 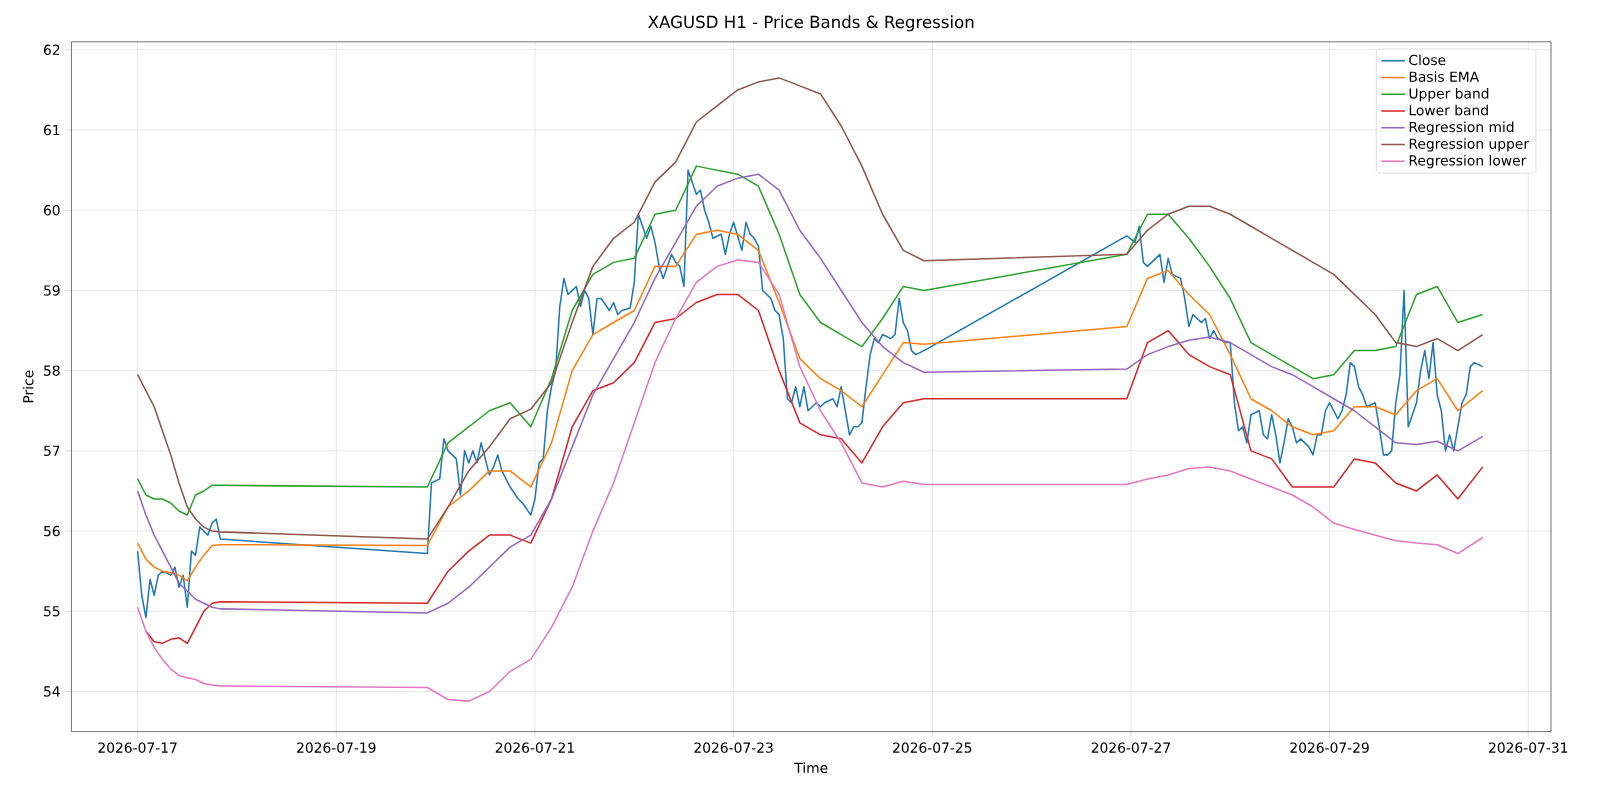 What do you see at coordinates (51, 130) in the screenshot?
I see `y-tick-label: 61` at bounding box center [51, 130].